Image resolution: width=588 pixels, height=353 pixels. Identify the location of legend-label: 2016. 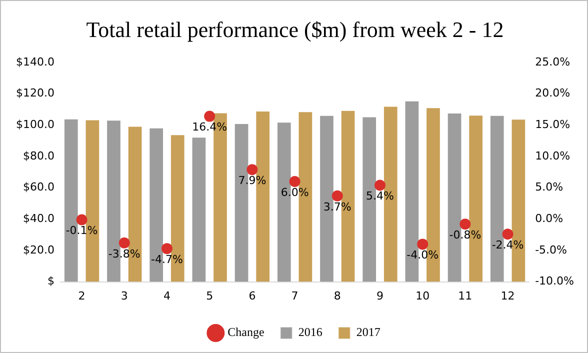
(310, 332).